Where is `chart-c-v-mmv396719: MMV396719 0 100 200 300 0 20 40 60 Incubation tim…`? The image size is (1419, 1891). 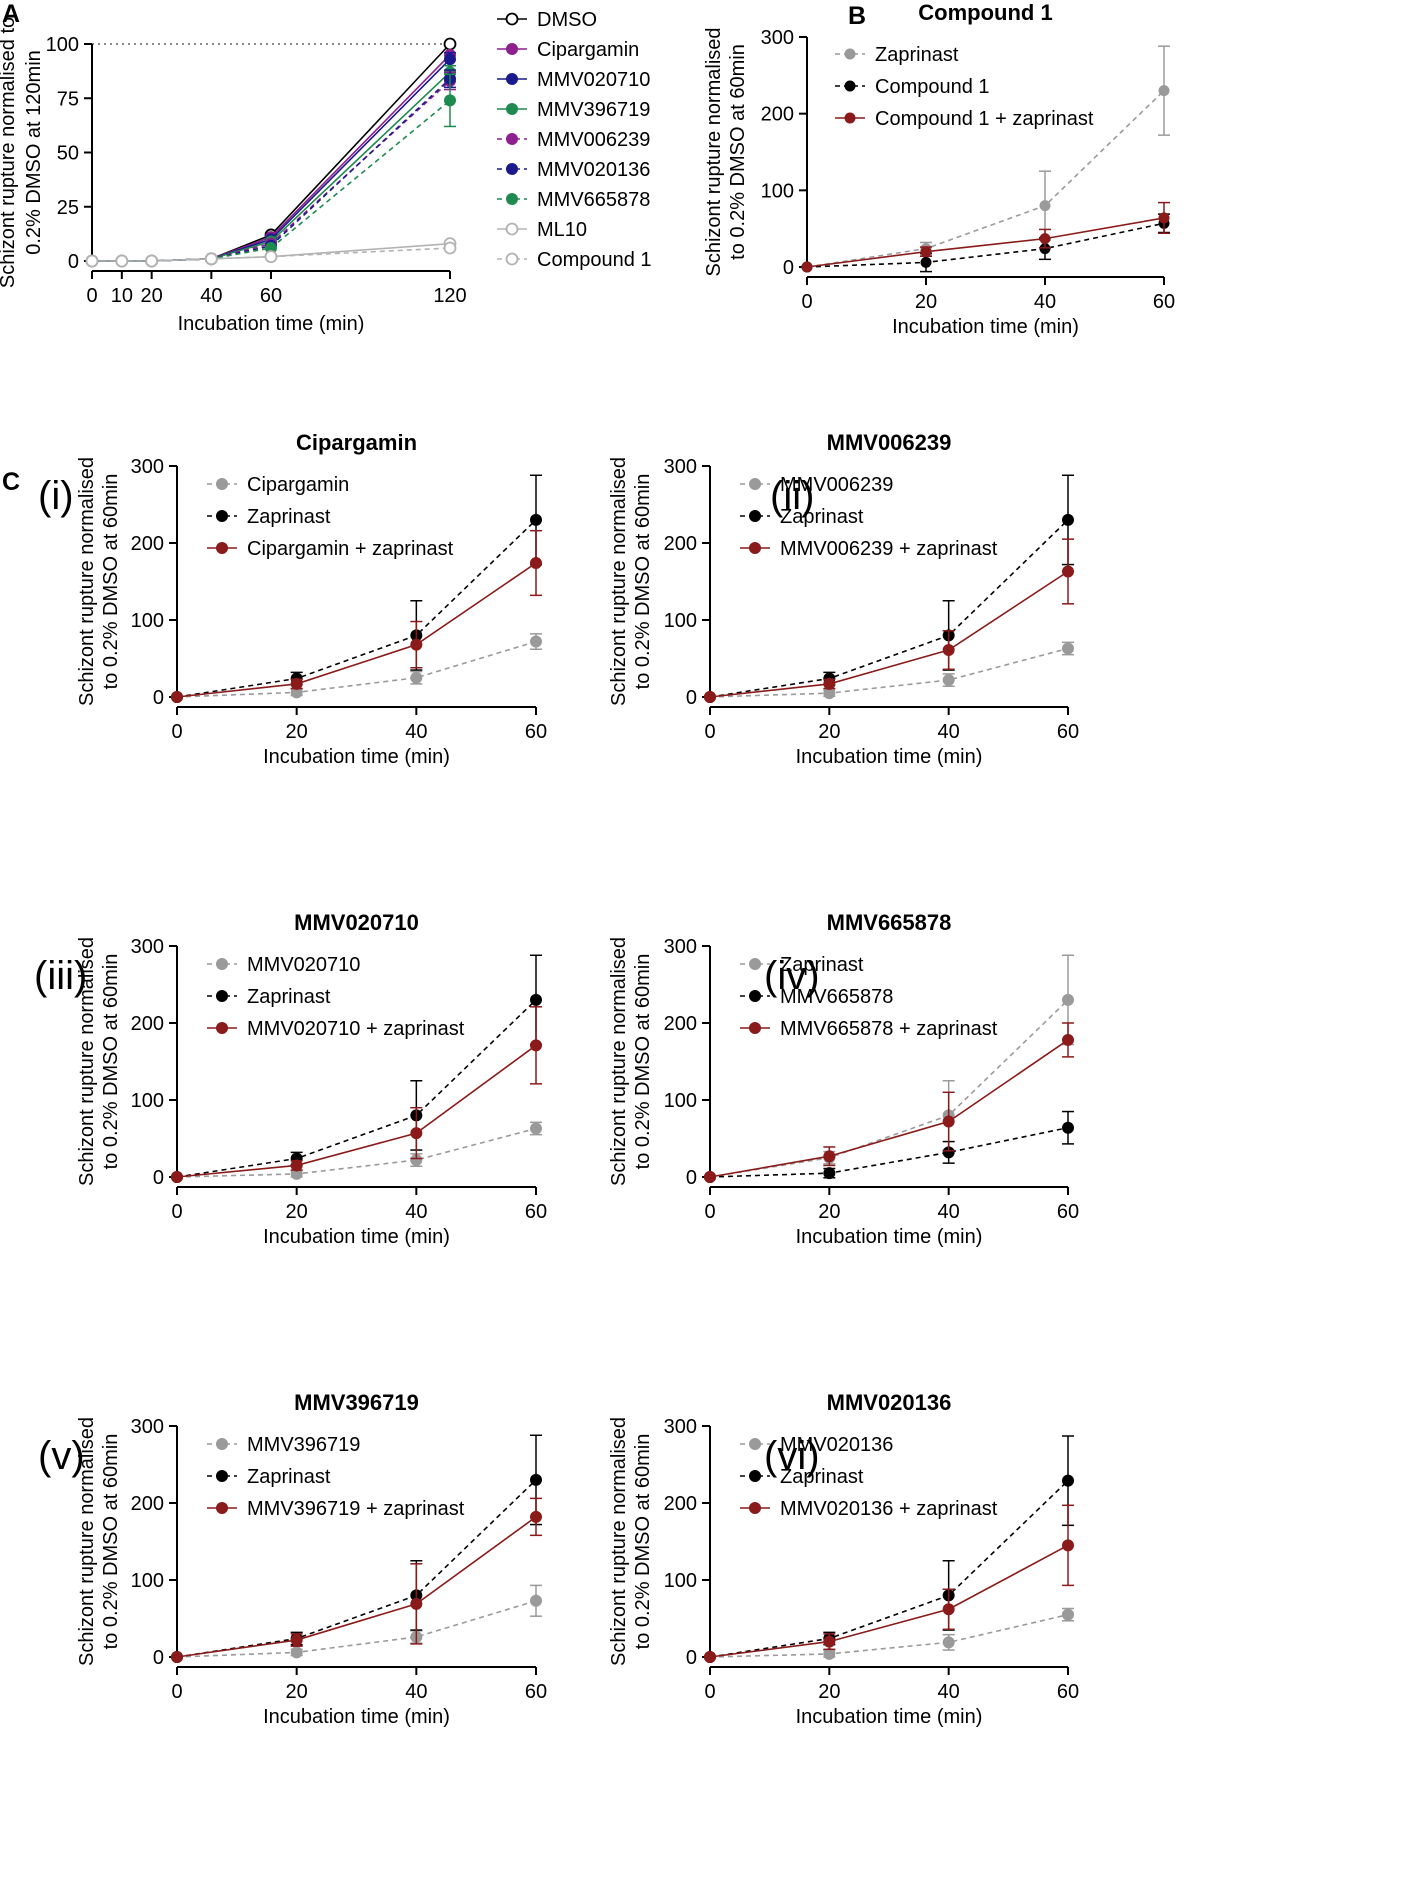
chart-c-v-mmv396719: MMV396719 0 100 200 300 0 20 40 60 Incubation tim… is located at coordinates (311, 1559).